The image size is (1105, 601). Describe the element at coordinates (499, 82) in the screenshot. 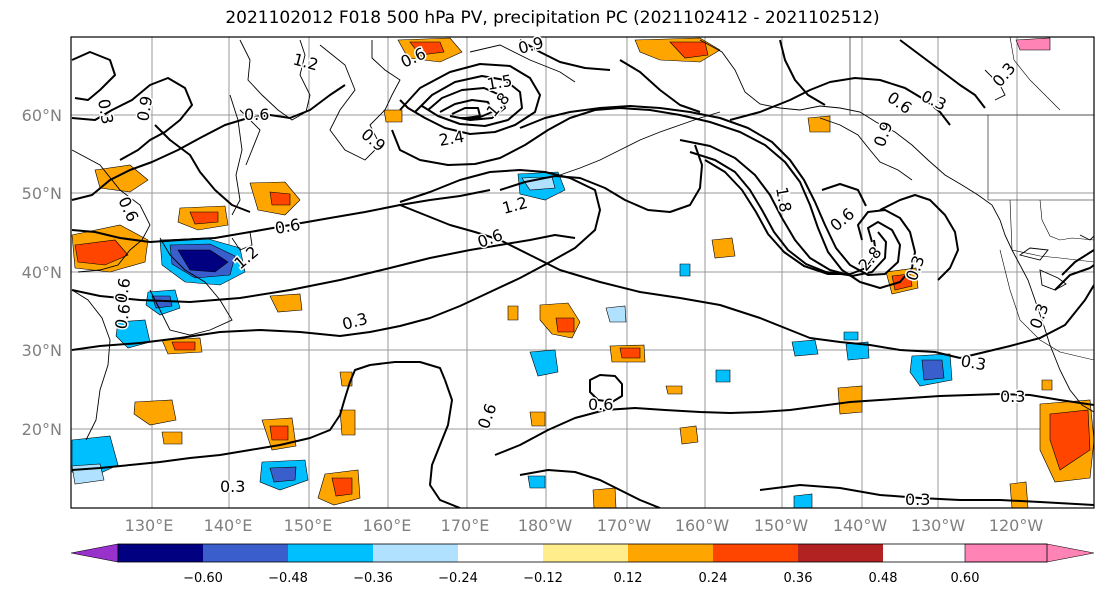

I see `contour-label: 1.5` at that location.